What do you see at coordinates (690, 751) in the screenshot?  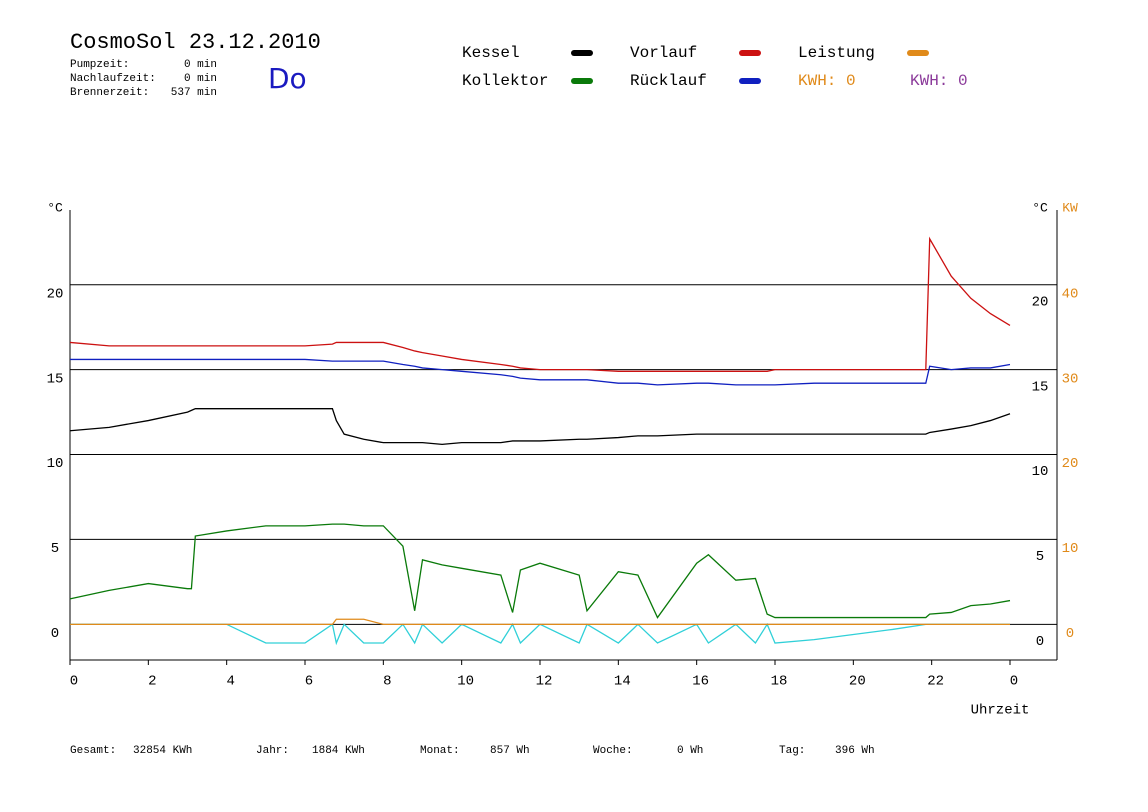 I see `footer-value: 0 Wh` at bounding box center [690, 751].